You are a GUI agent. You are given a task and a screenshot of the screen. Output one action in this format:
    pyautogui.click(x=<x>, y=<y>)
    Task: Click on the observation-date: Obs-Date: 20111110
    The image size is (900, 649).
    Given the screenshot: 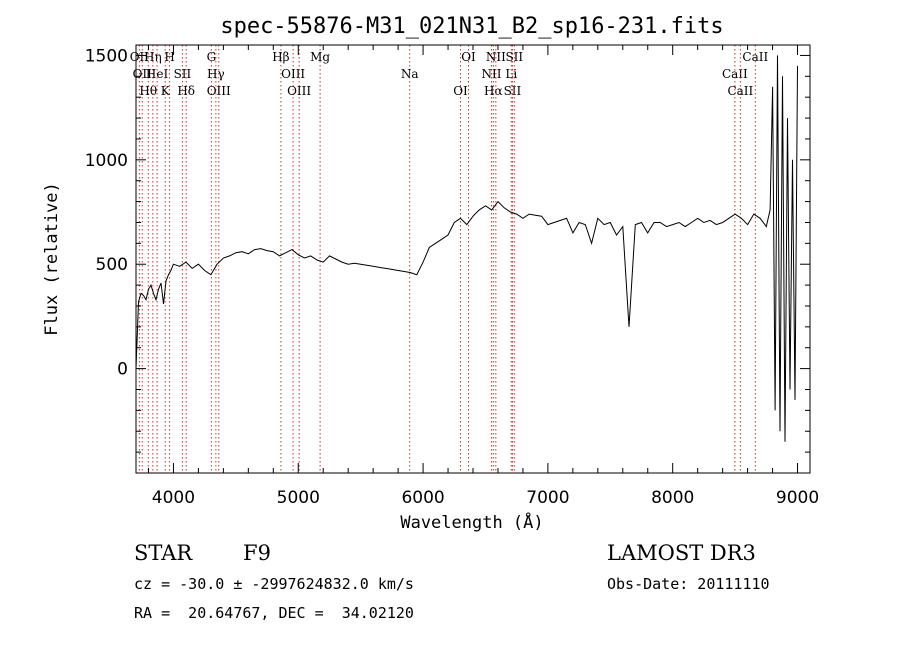 What is the action you would take?
    pyautogui.click(x=688, y=584)
    